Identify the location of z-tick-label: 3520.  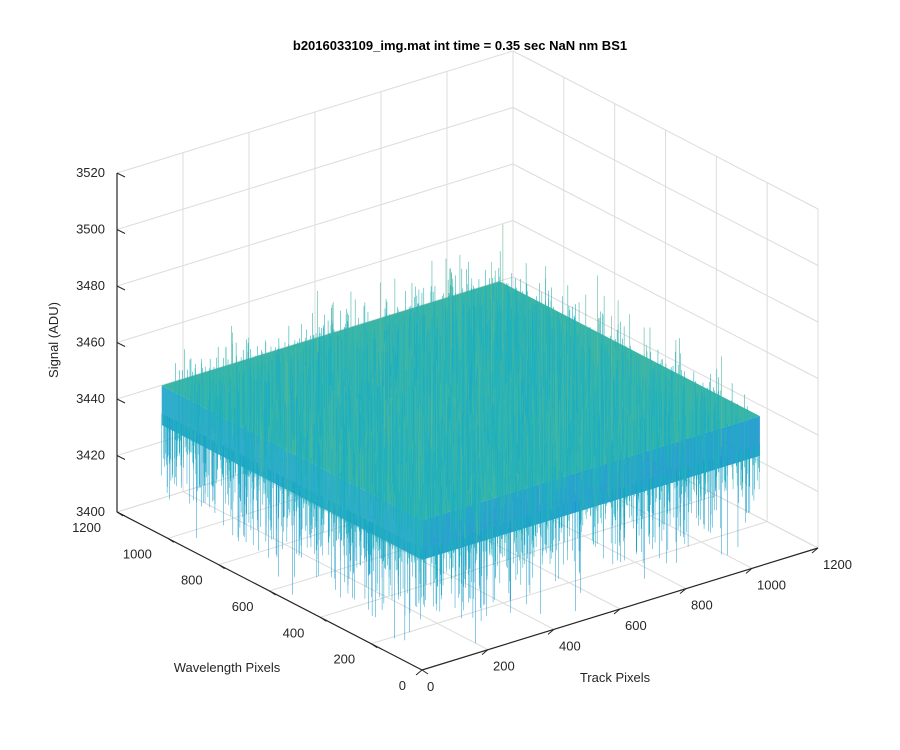
(90, 172).